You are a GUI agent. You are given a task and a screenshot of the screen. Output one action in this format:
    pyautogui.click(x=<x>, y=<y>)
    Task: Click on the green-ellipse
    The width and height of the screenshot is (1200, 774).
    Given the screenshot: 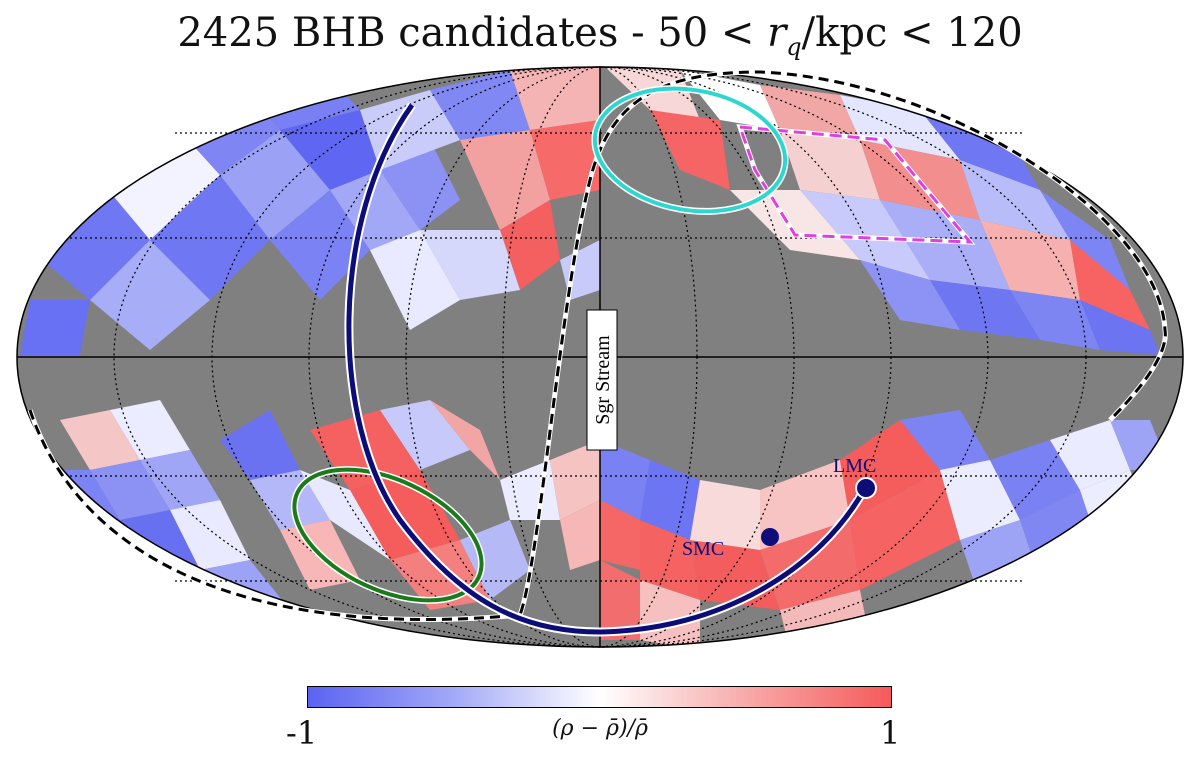 What is the action you would take?
    pyautogui.click(x=388, y=535)
    